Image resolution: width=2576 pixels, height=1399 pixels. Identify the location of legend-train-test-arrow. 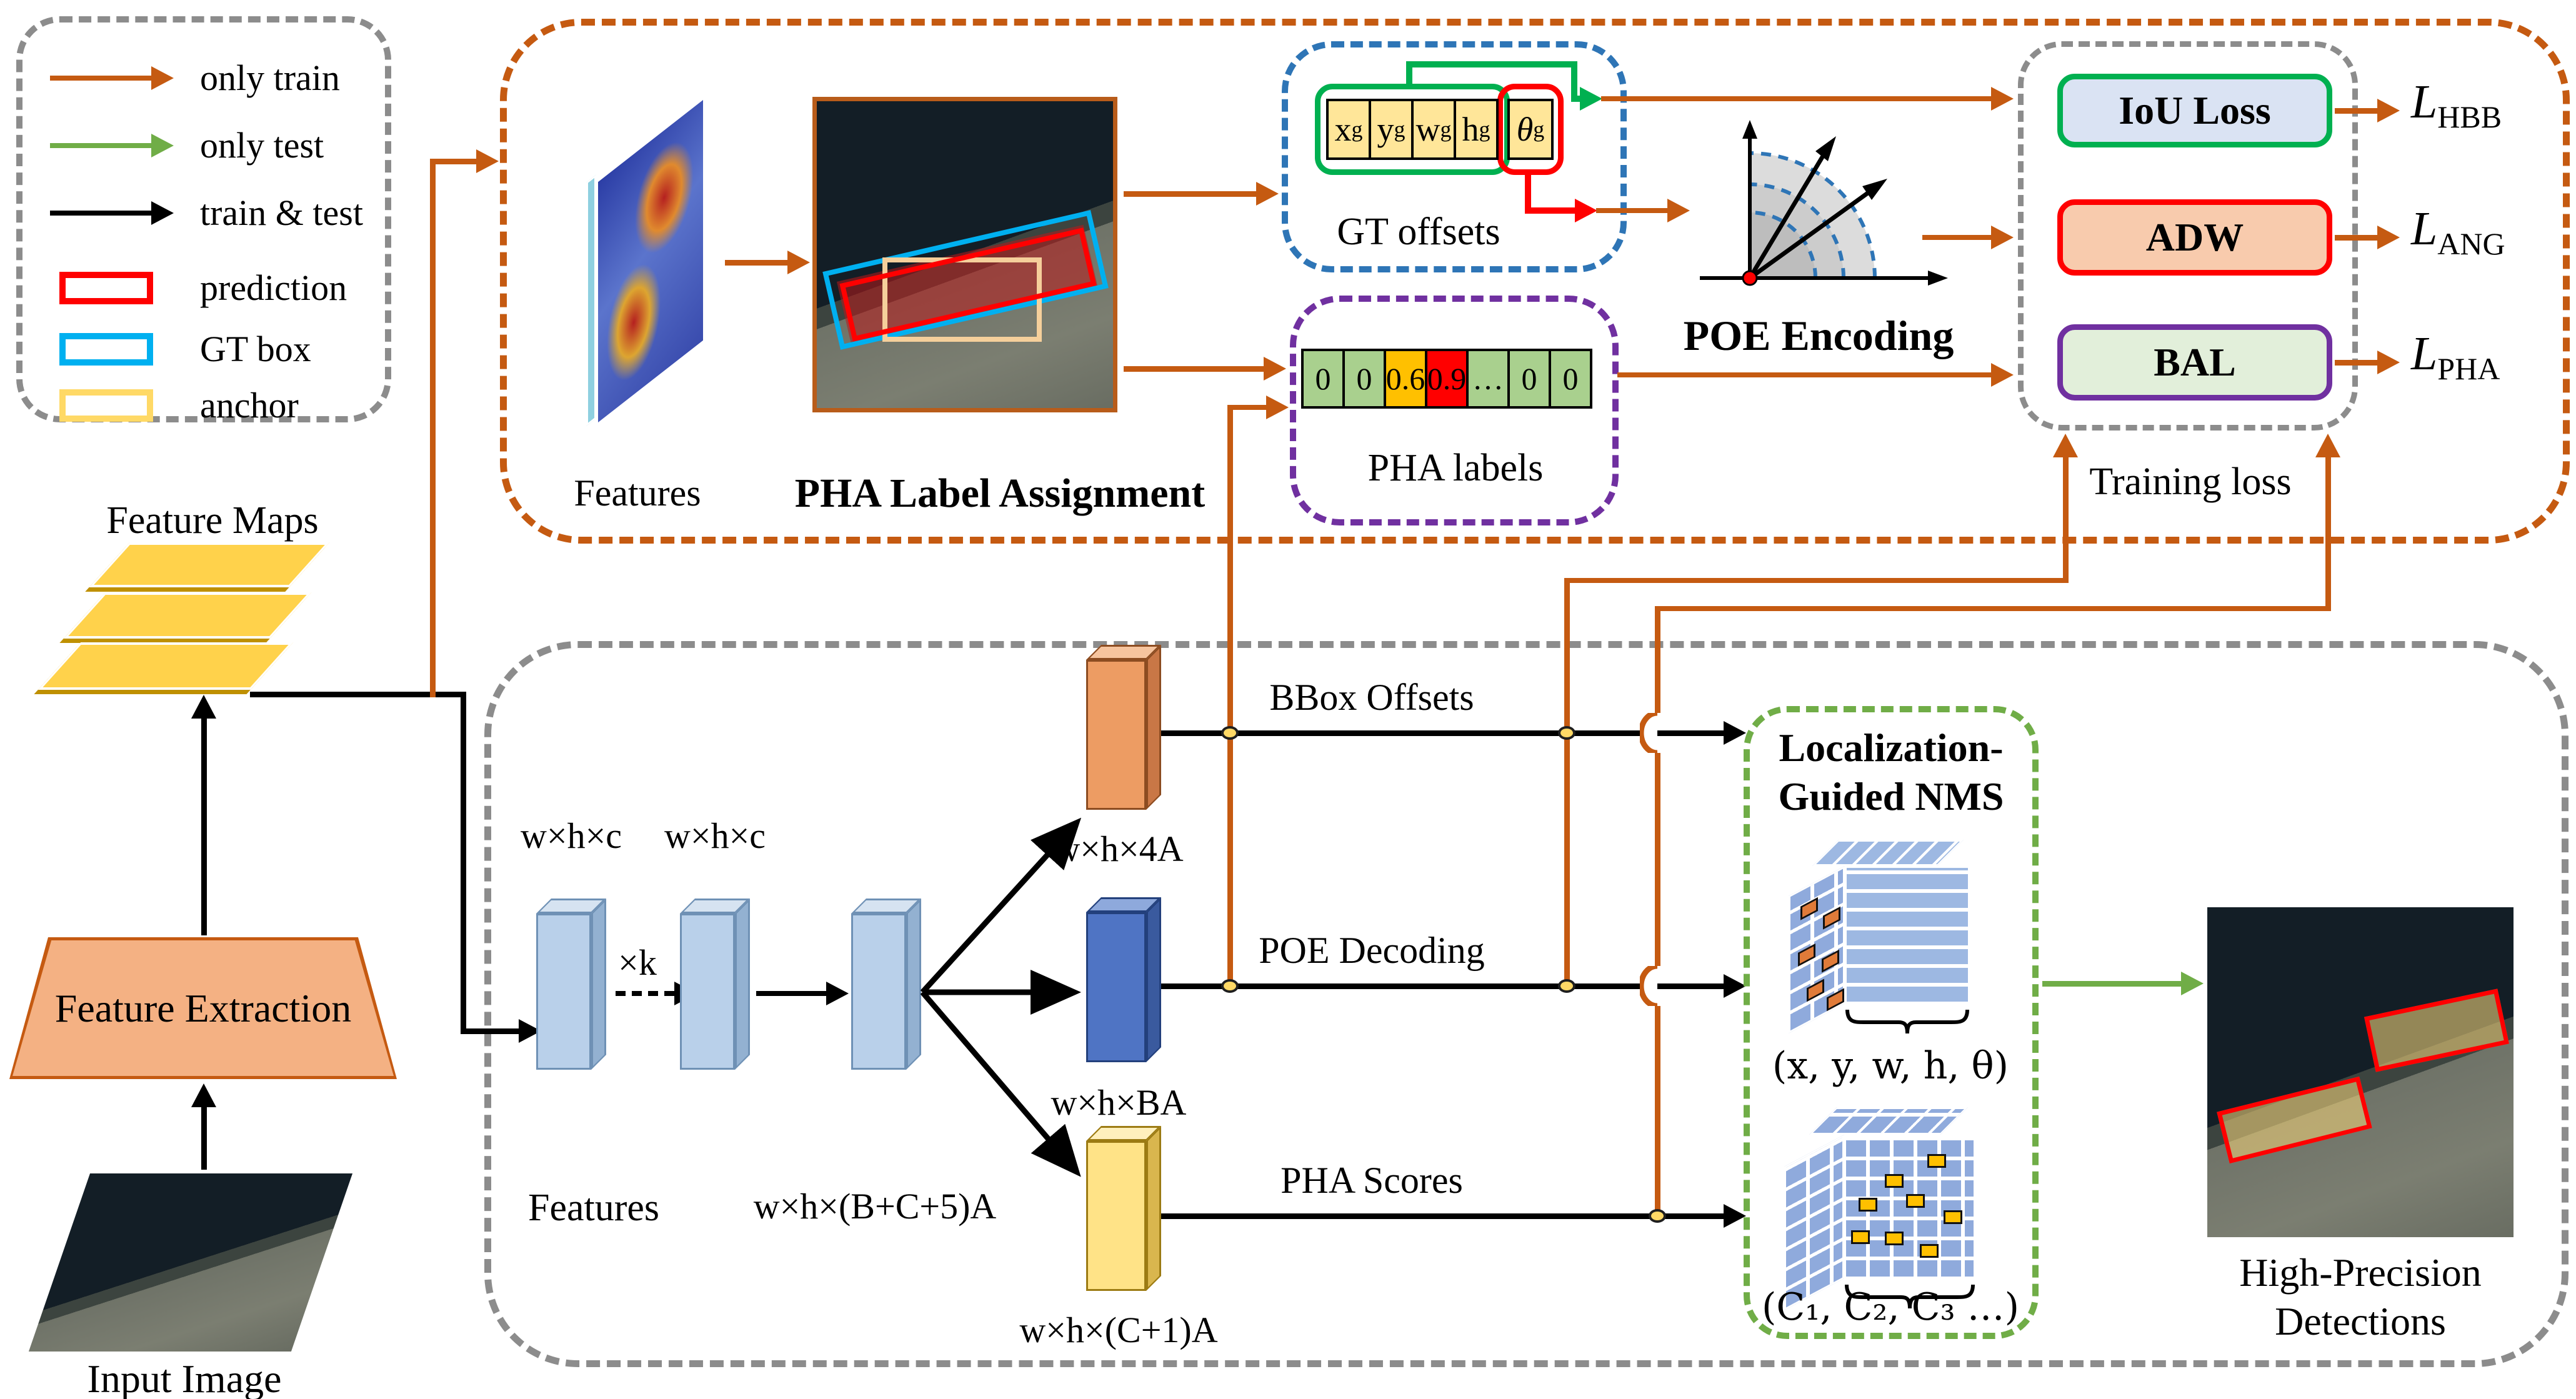
(100, 213).